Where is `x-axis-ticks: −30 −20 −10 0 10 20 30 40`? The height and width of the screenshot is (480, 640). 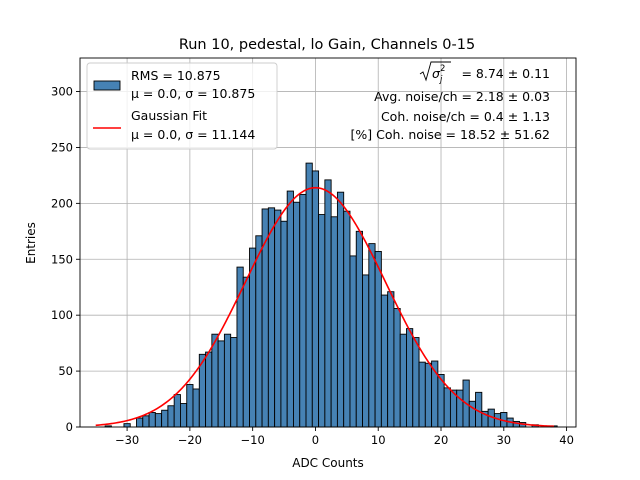
x-axis-ticks: −30 −20 −10 0 10 20 30 40 is located at coordinates (344, 437).